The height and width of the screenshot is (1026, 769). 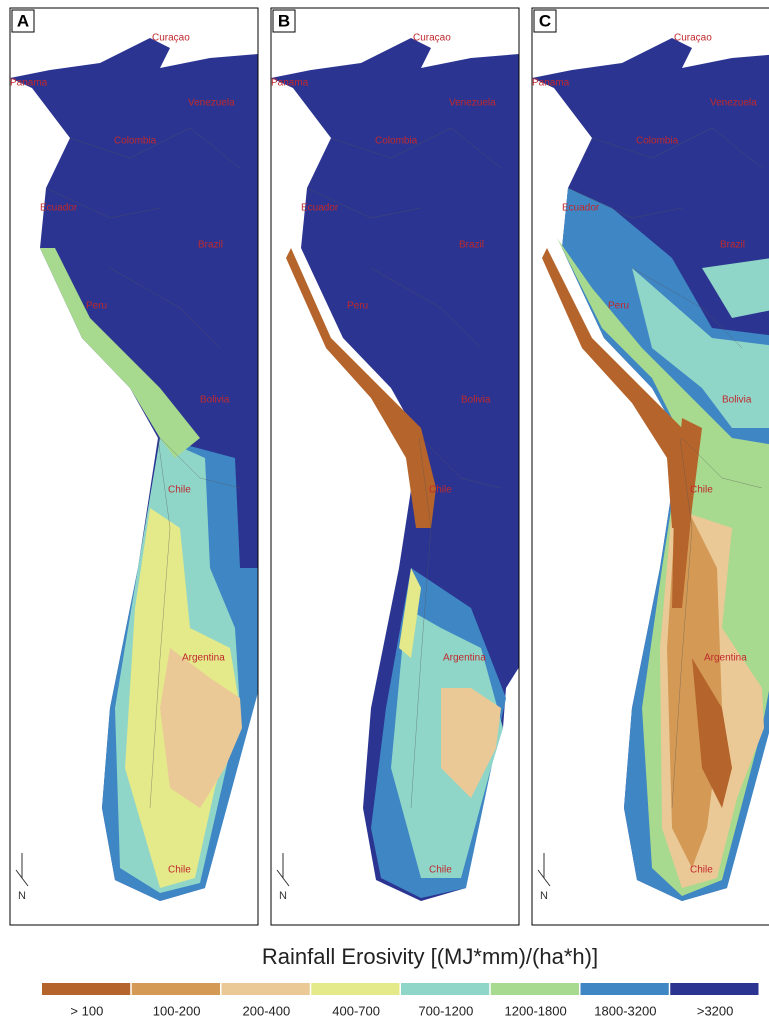 What do you see at coordinates (715, 1010) in the screenshot?
I see `legend-label: >3200` at bounding box center [715, 1010].